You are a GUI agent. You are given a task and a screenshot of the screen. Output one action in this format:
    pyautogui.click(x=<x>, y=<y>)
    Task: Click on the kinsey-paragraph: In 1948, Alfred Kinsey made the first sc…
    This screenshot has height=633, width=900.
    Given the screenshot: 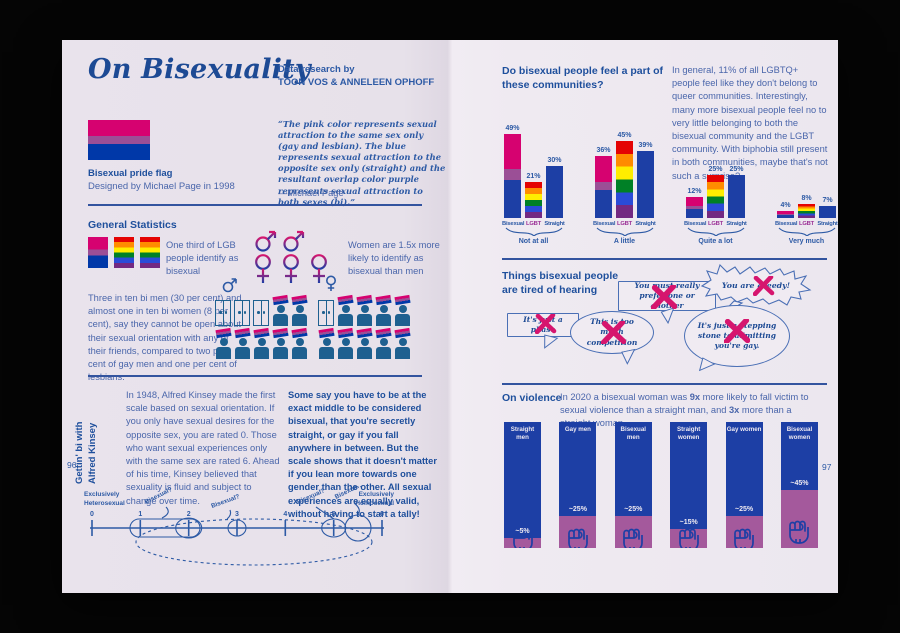 What is the action you would take?
    pyautogui.click(x=203, y=448)
    